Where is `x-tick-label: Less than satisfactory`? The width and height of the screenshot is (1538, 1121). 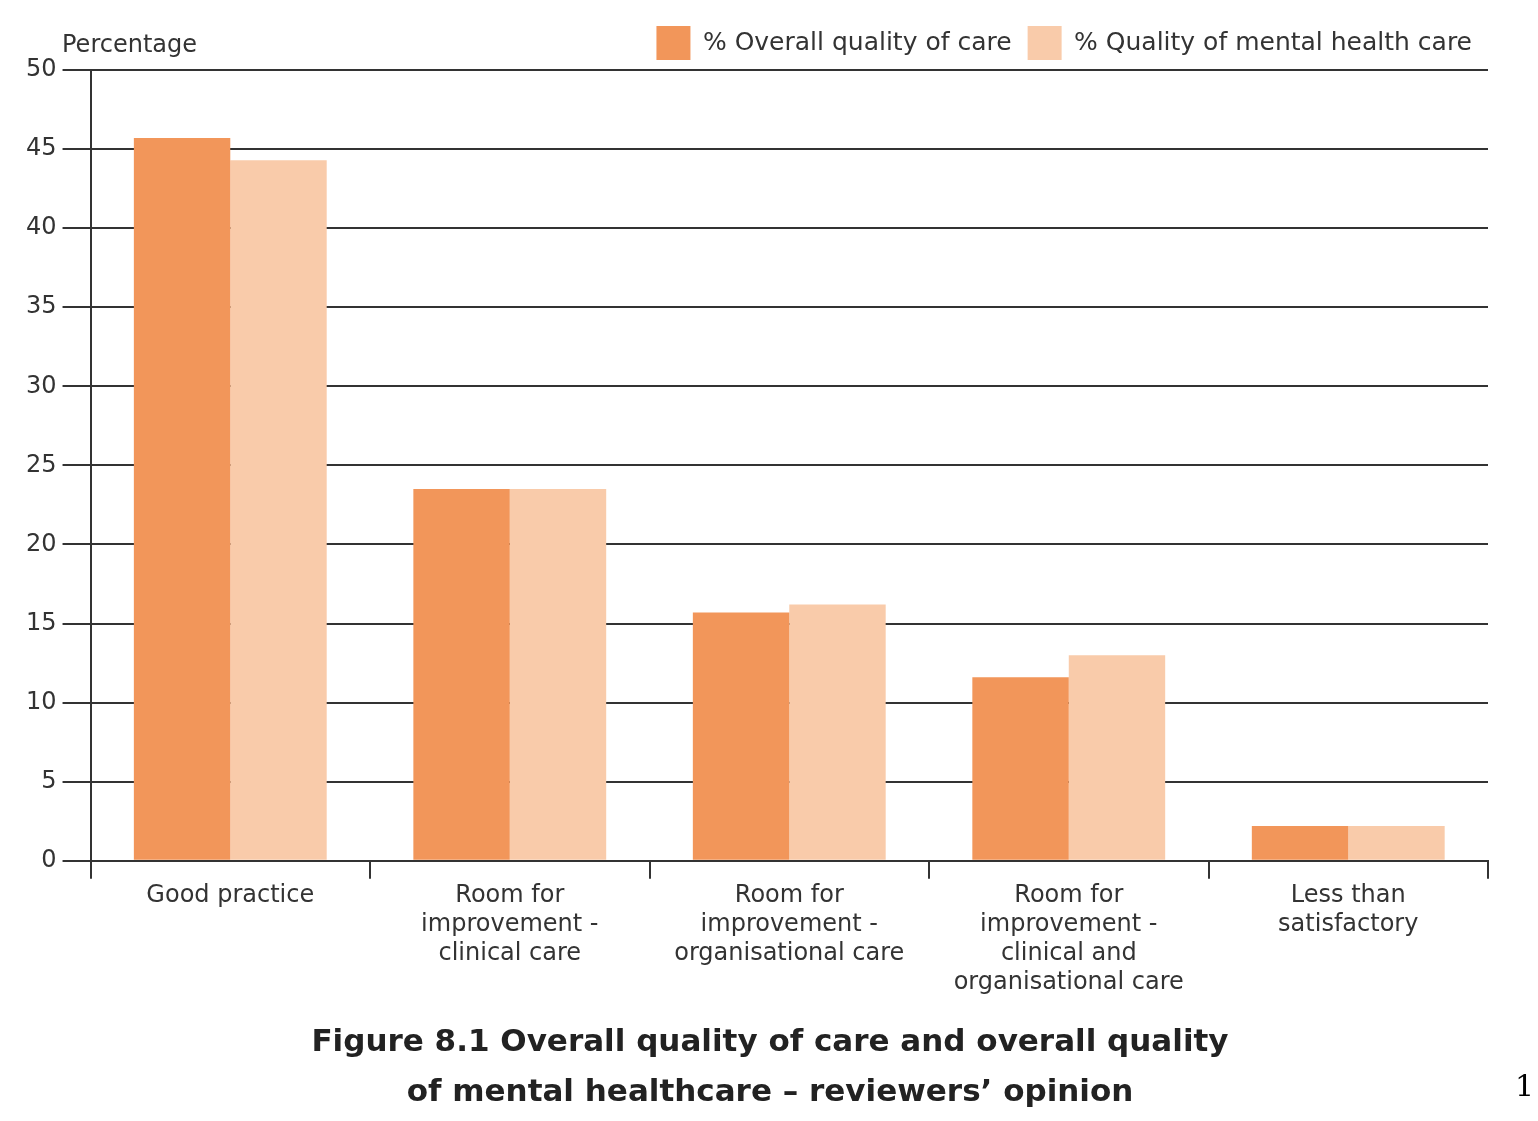 x-tick-label: Less than satisfactory is located at coordinates (1348, 909).